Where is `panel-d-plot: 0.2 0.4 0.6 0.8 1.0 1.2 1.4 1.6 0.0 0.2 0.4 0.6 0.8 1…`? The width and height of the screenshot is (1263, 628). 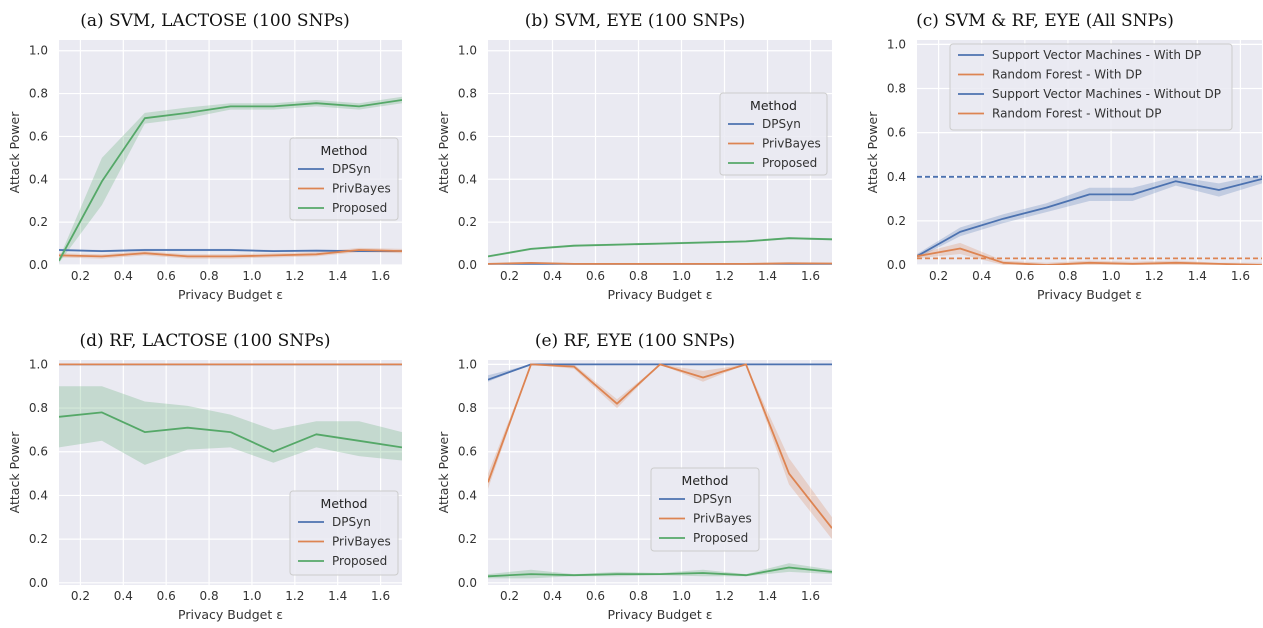
panel-d-plot: 0.2 0.4 0.6 0.8 1.0 1.2 1.4 1.6 0.0 0.2 0.4 0.6 0.8 1… is located at coordinates (204, 489).